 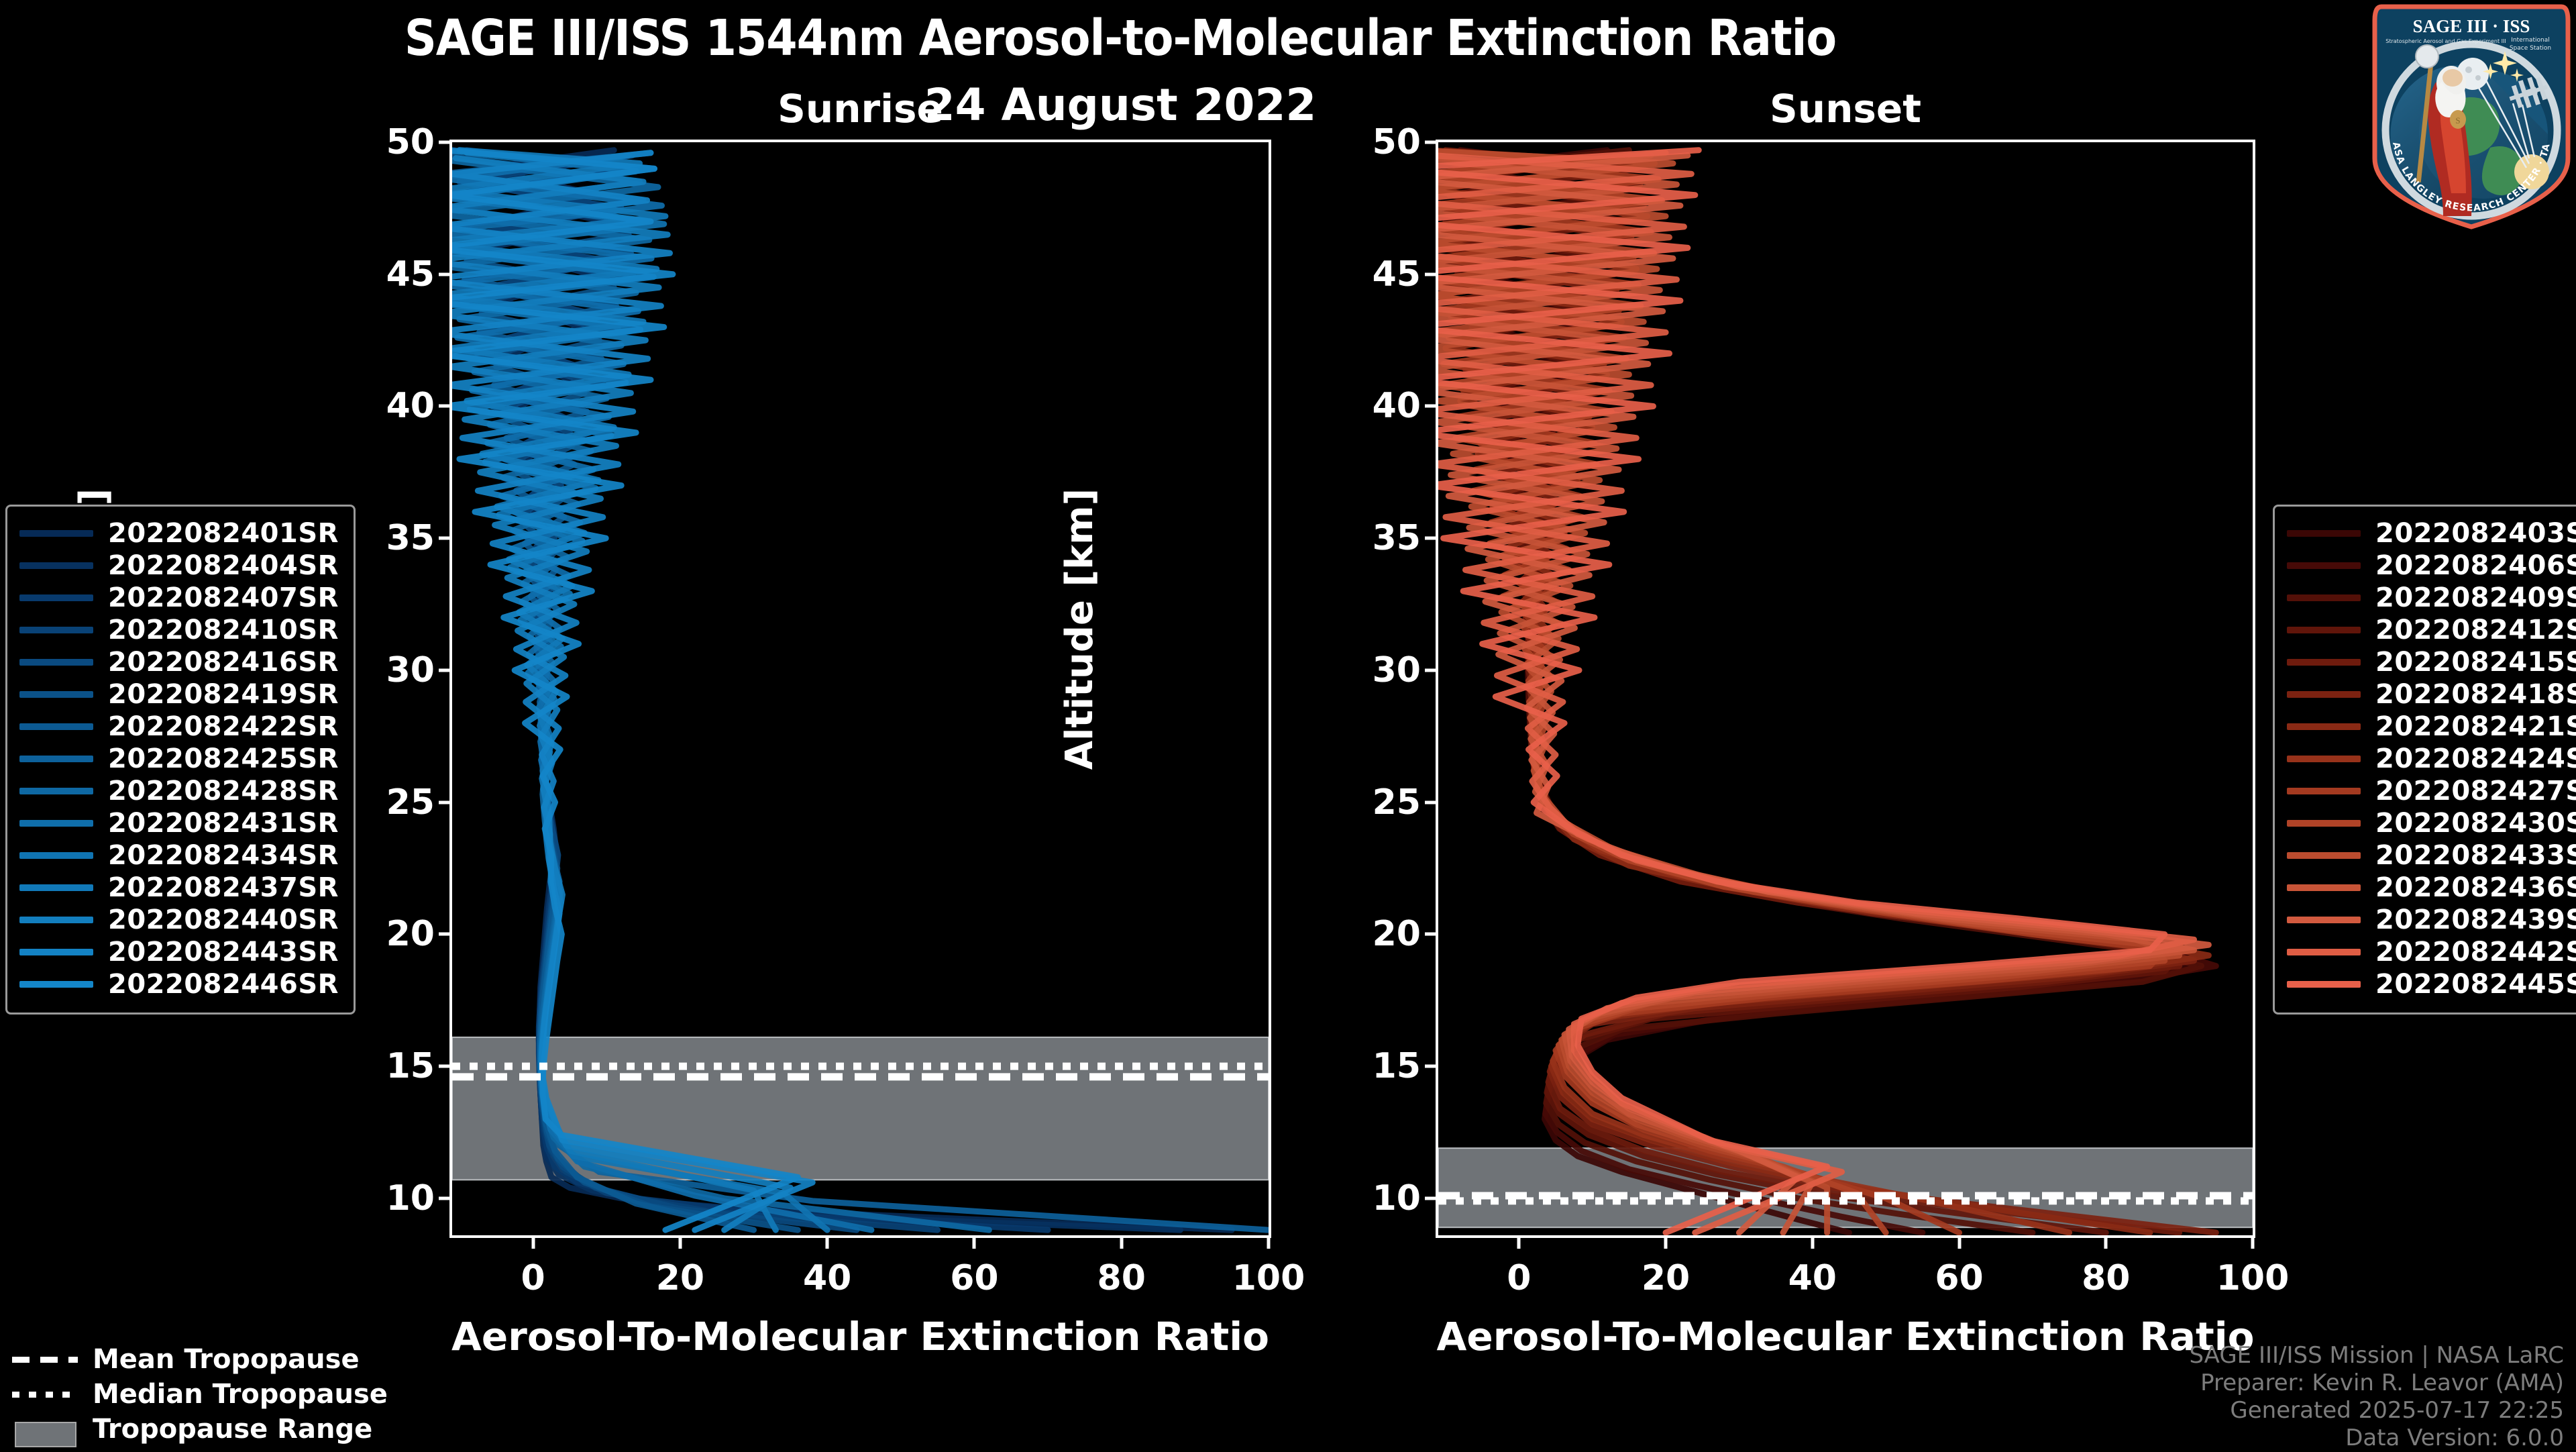 I want to click on legend-sunrise-item: 2022082443SR, so click(x=179, y=952).